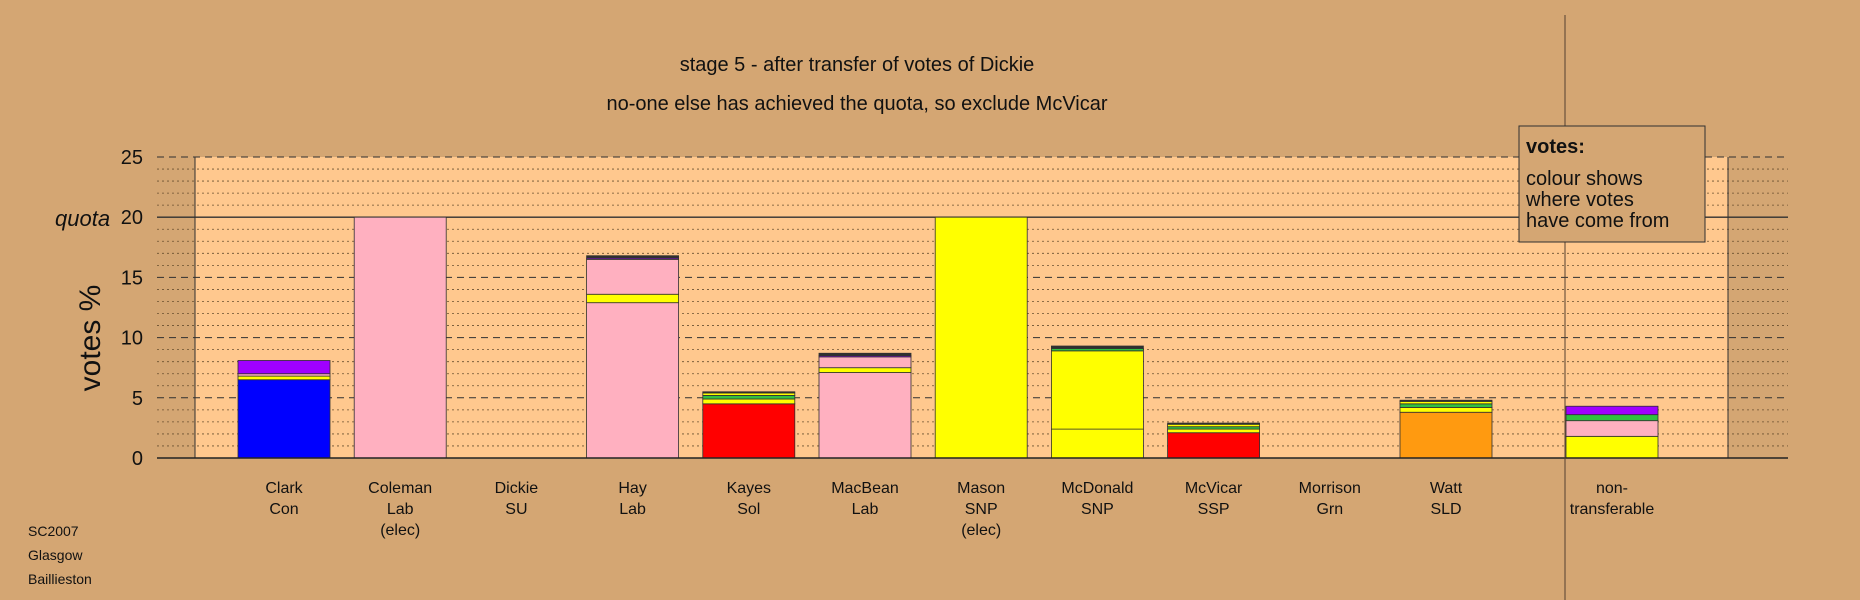  What do you see at coordinates (284, 488) in the screenshot?
I see `candidate-clark-label: Clark` at bounding box center [284, 488].